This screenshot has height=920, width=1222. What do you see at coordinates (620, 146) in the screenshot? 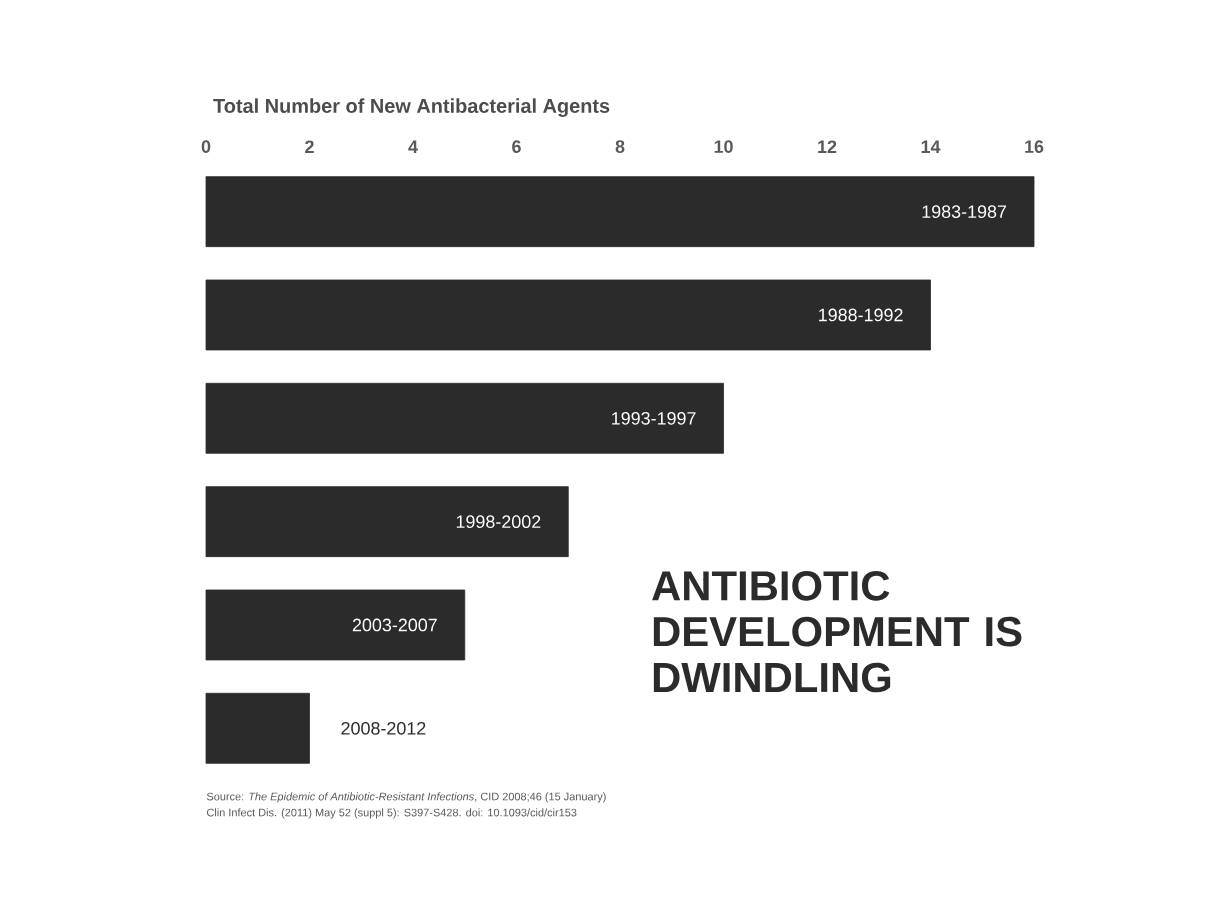
I see `x-tick-label: 8` at bounding box center [620, 146].